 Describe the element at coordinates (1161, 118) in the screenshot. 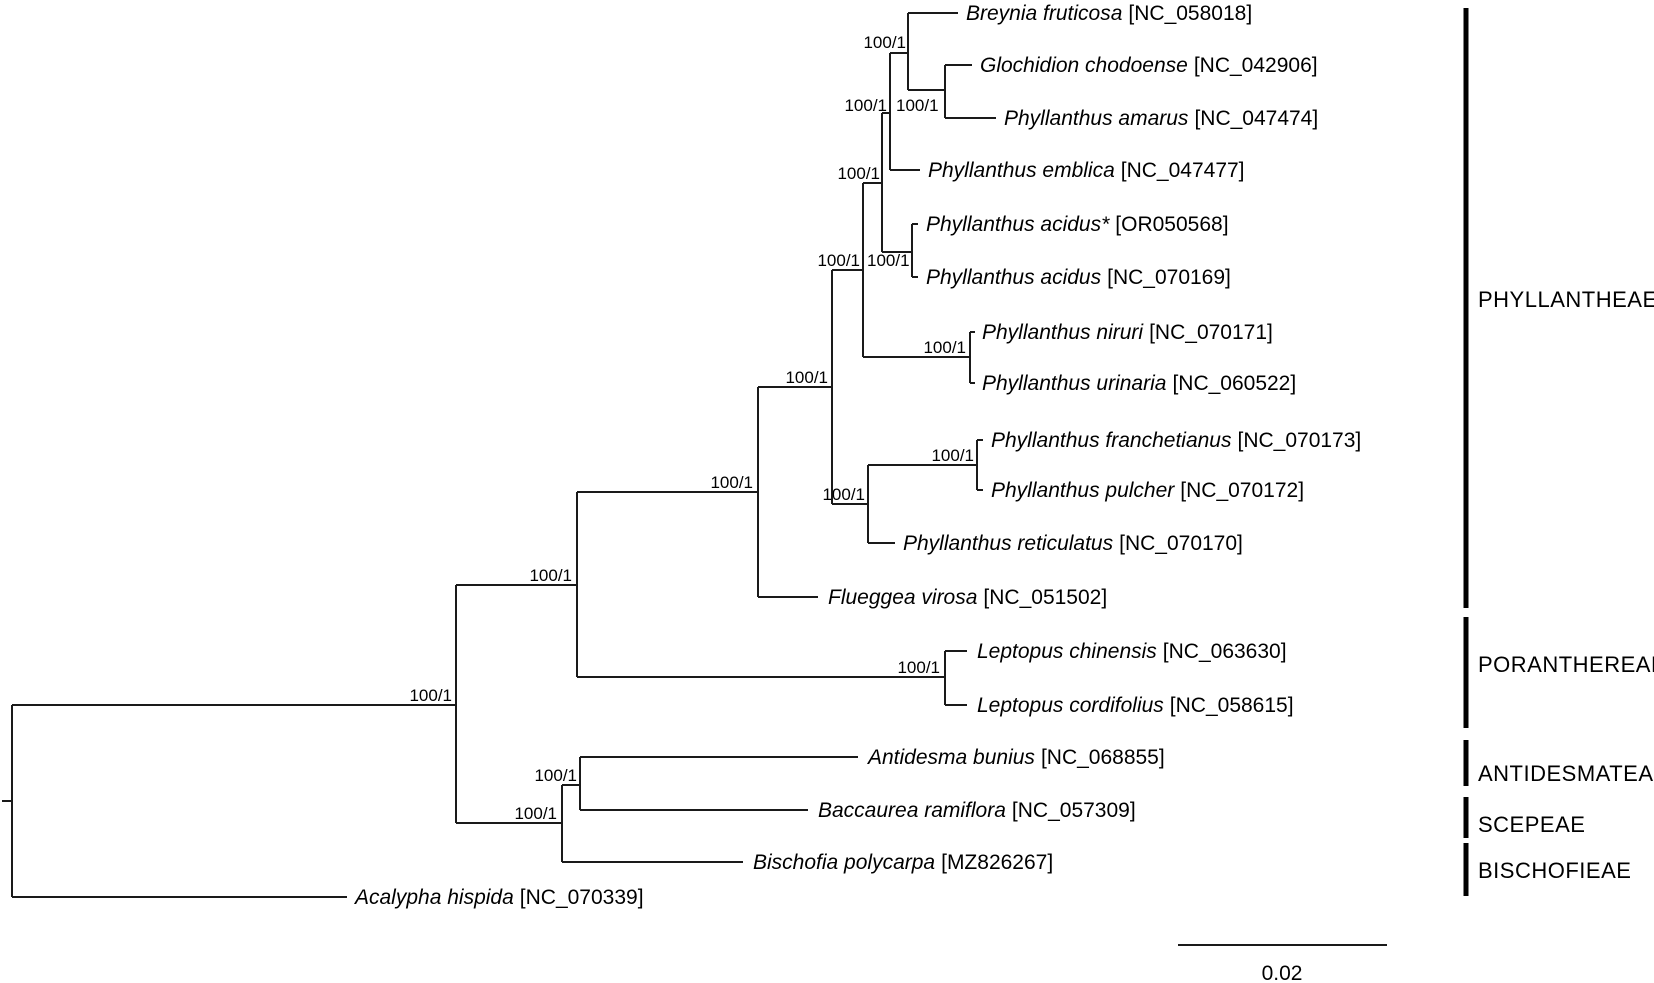

I see `taxon-label: Phyllanthus amarus [NC_047474]` at that location.